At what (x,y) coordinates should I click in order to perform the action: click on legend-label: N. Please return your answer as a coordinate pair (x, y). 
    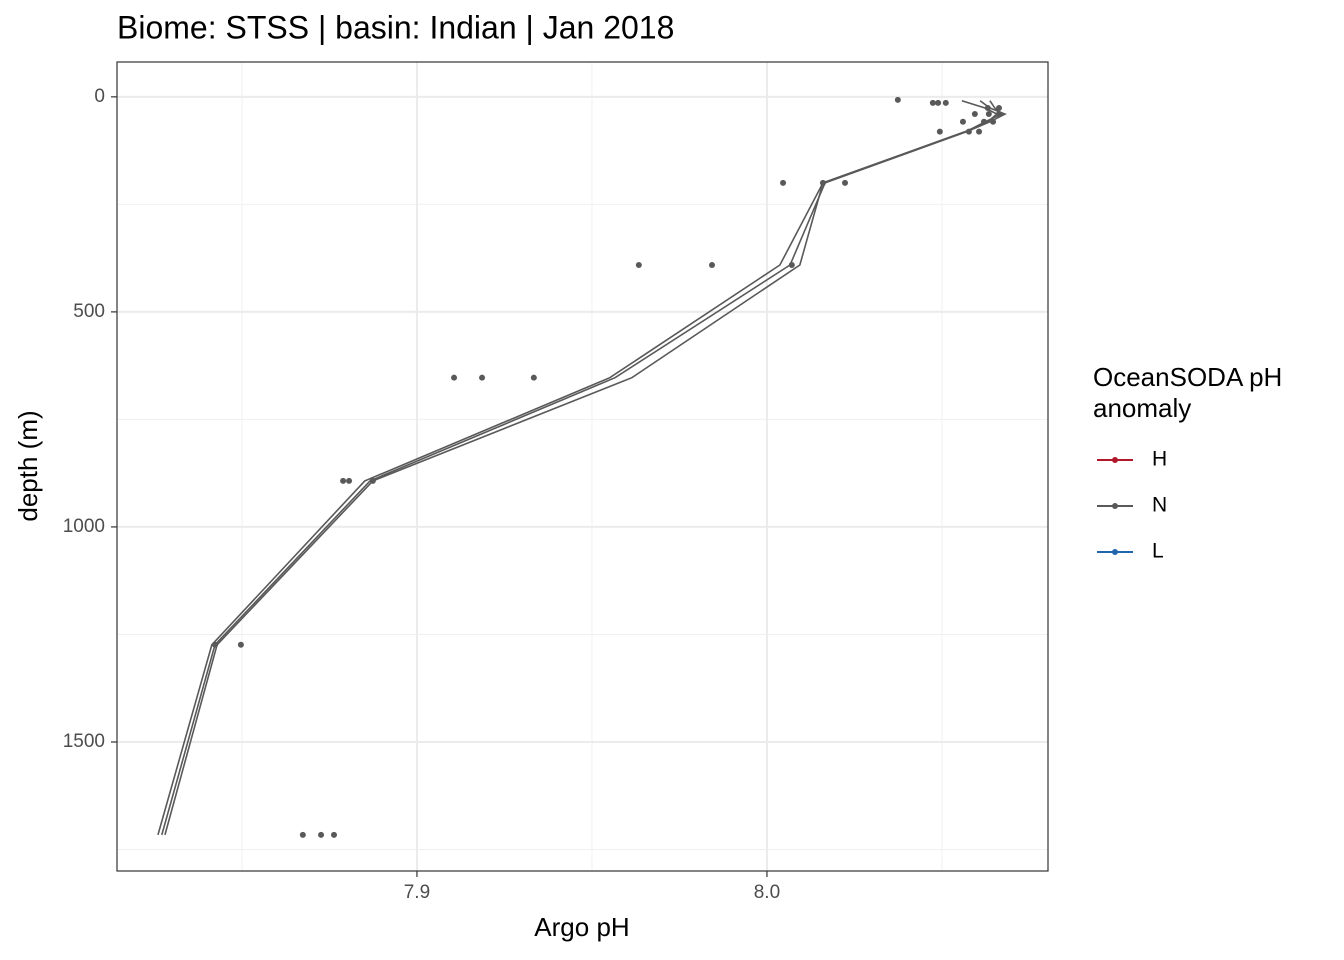
    Looking at the image, I should click on (1159, 505).